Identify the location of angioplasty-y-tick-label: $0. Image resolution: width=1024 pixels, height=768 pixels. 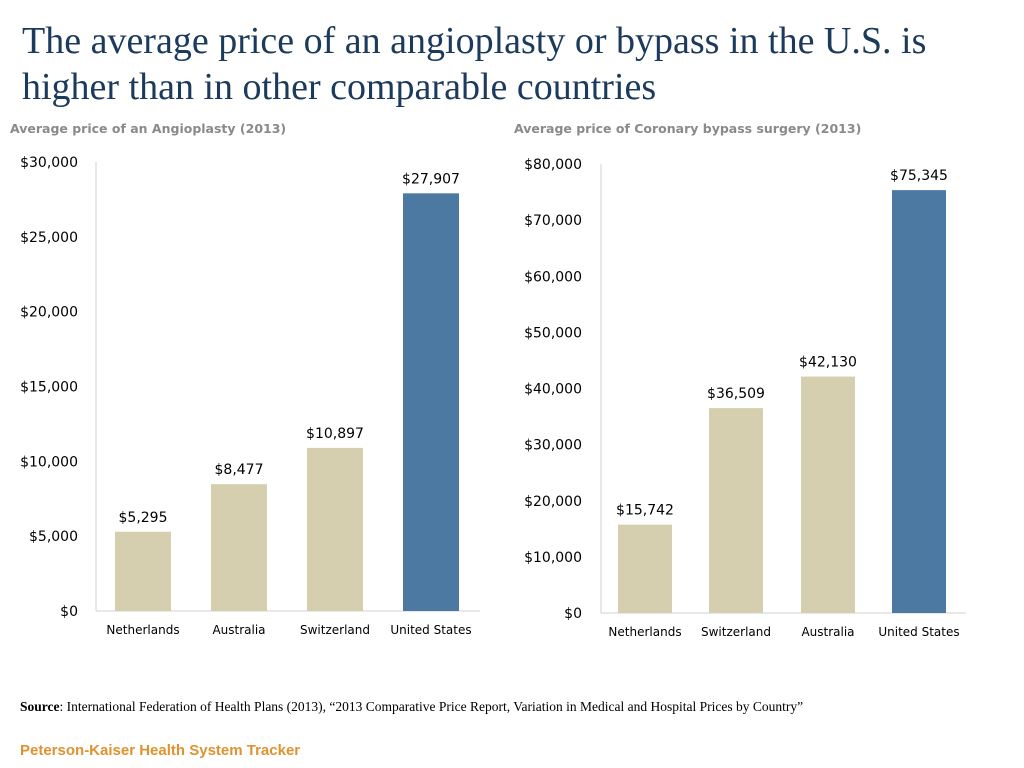
(69, 612).